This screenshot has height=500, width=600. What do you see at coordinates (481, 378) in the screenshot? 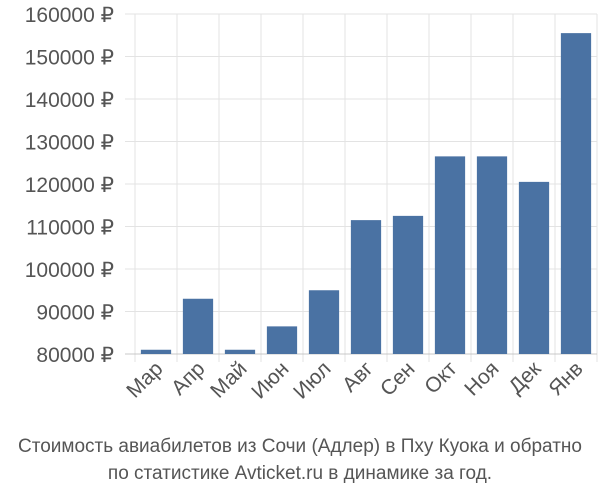
I see `x-tick-label: Ноя` at bounding box center [481, 378].